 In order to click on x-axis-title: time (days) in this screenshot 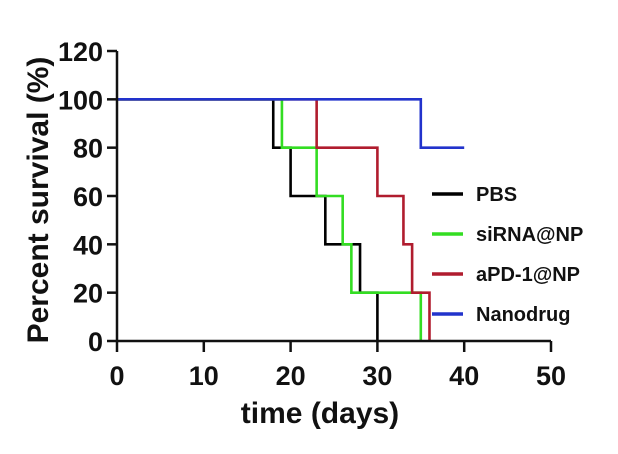, I will do `click(320, 413)`.